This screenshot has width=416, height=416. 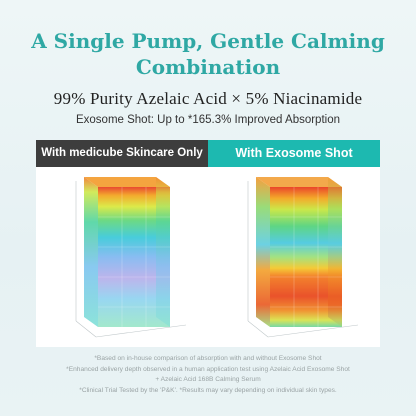 I want to click on panel-header-skincare-only: With medicube Skincare Only, so click(x=122, y=153).